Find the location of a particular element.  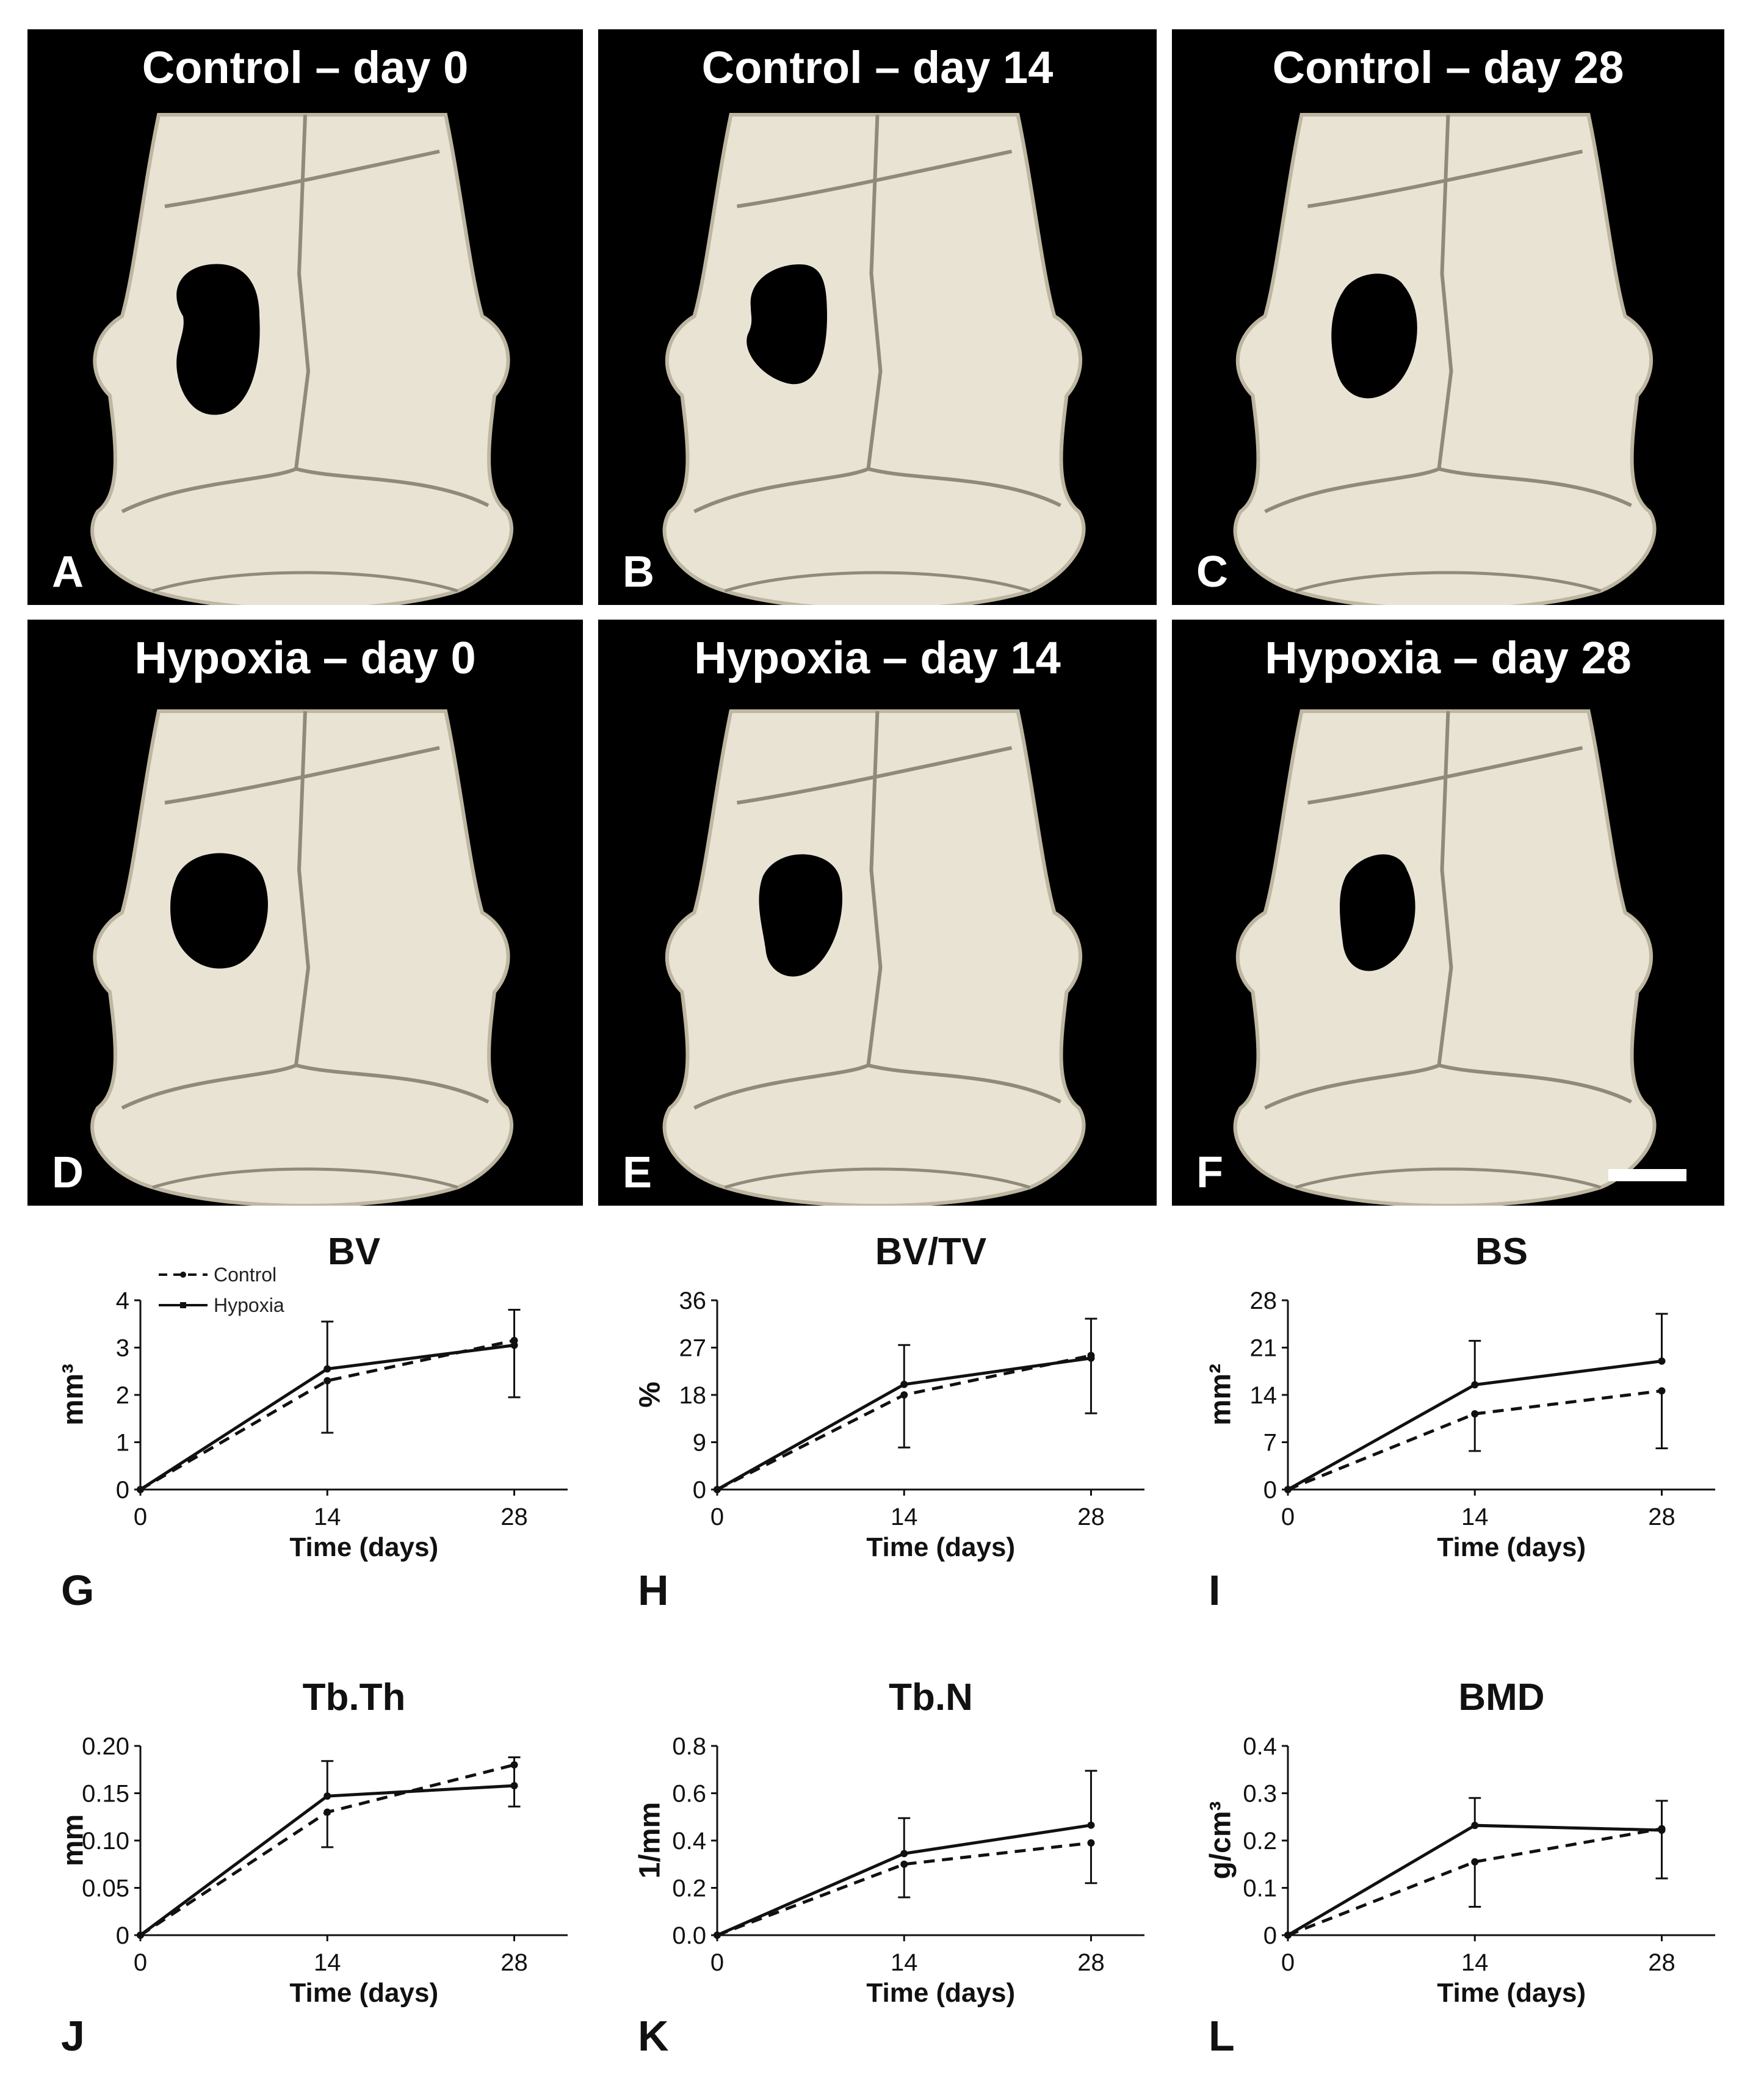

y-tick-label: 0.3 is located at coordinates (1260, 1794).